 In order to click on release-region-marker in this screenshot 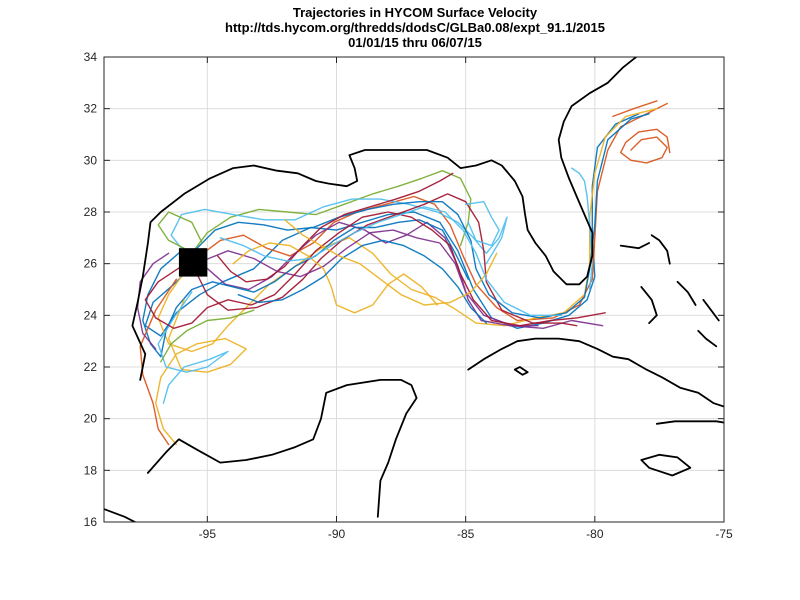, I will do `click(193, 262)`.